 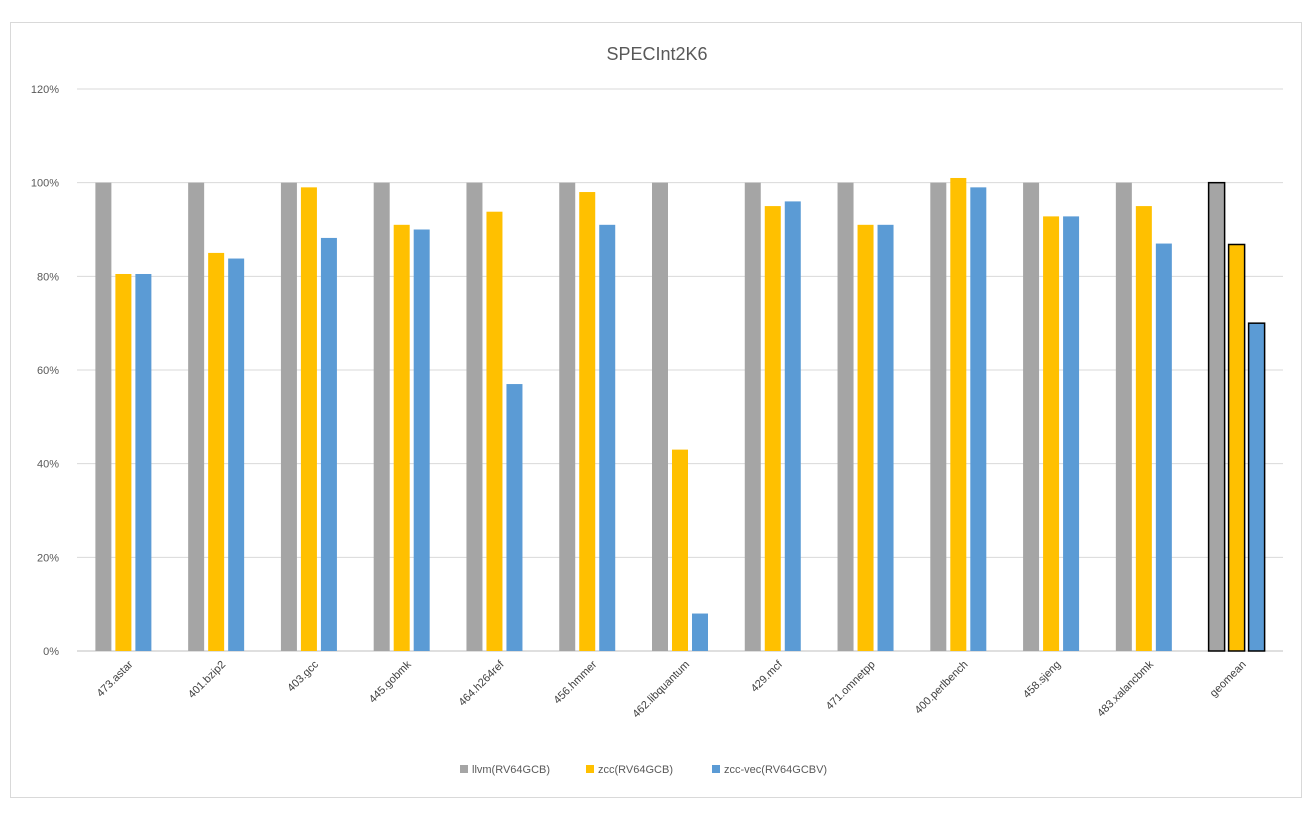 I want to click on x-tick-label: 456.hmmer, so click(x=576, y=682).